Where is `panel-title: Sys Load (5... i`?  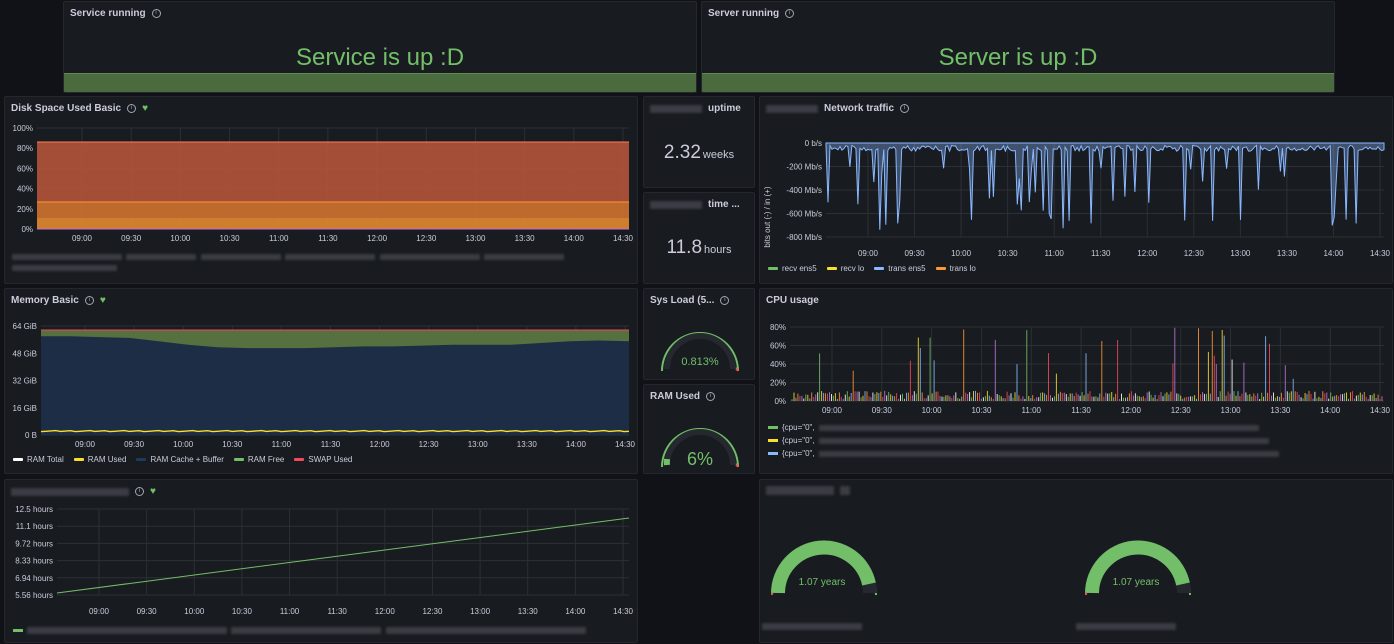 panel-title: Sys Load (5... i is located at coordinates (690, 300).